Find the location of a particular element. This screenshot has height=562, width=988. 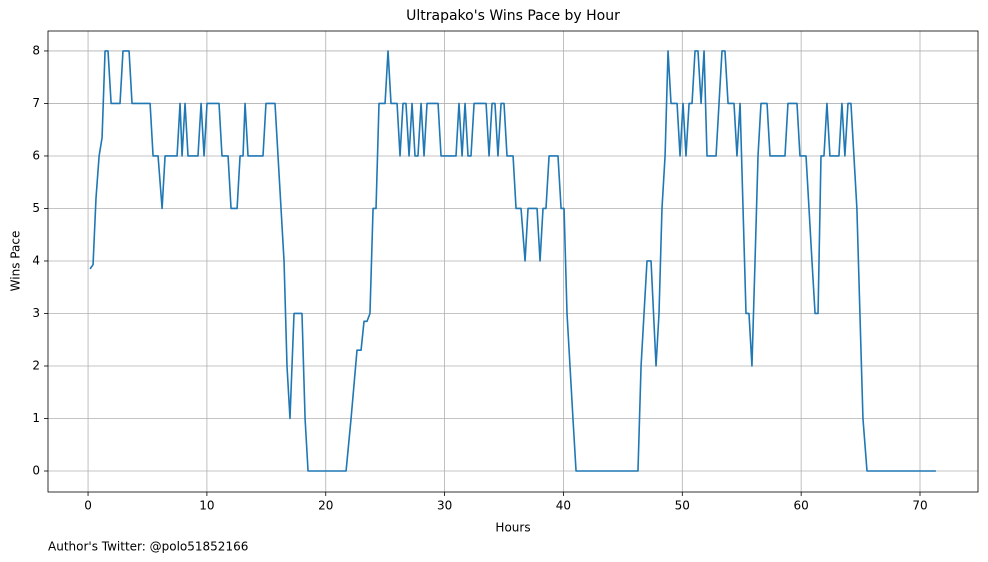

x-tick-label: 10 is located at coordinates (206, 506).